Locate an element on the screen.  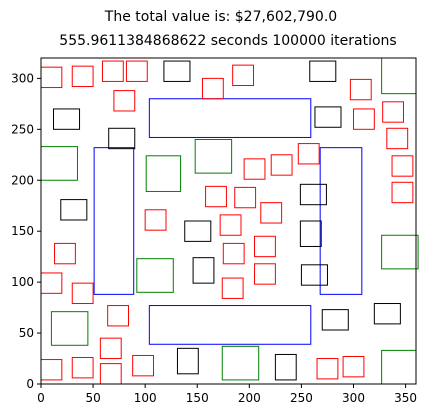
y-tick-label-200: 200 is located at coordinates (22, 180).